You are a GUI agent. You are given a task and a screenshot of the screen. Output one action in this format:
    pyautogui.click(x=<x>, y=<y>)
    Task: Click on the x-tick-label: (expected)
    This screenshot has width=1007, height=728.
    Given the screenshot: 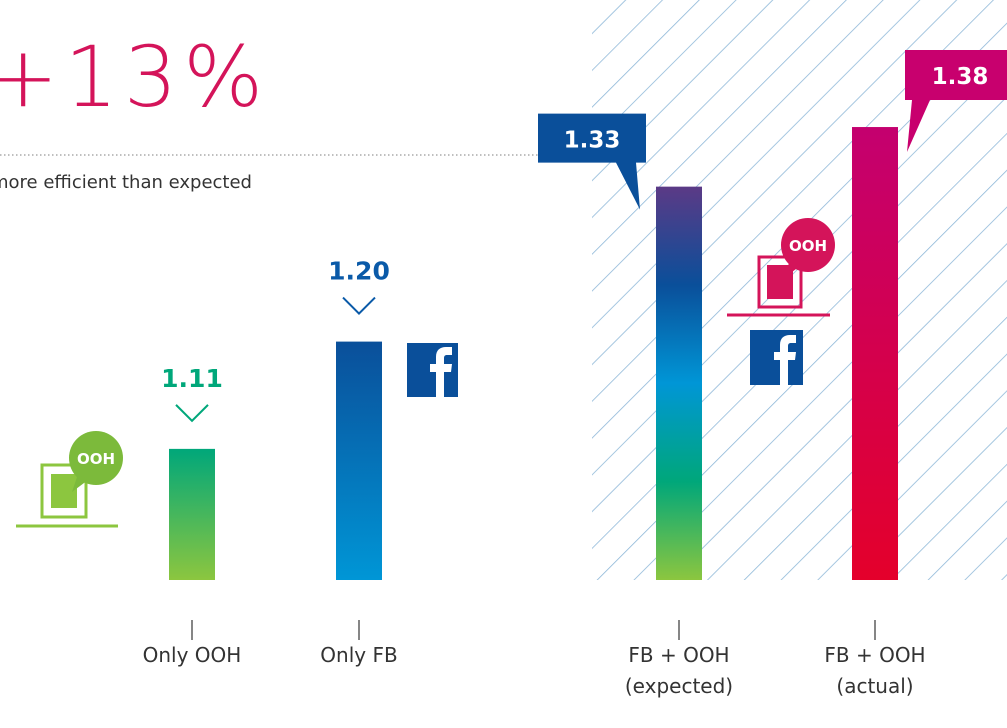 What is the action you would take?
    pyautogui.click(x=679, y=686)
    